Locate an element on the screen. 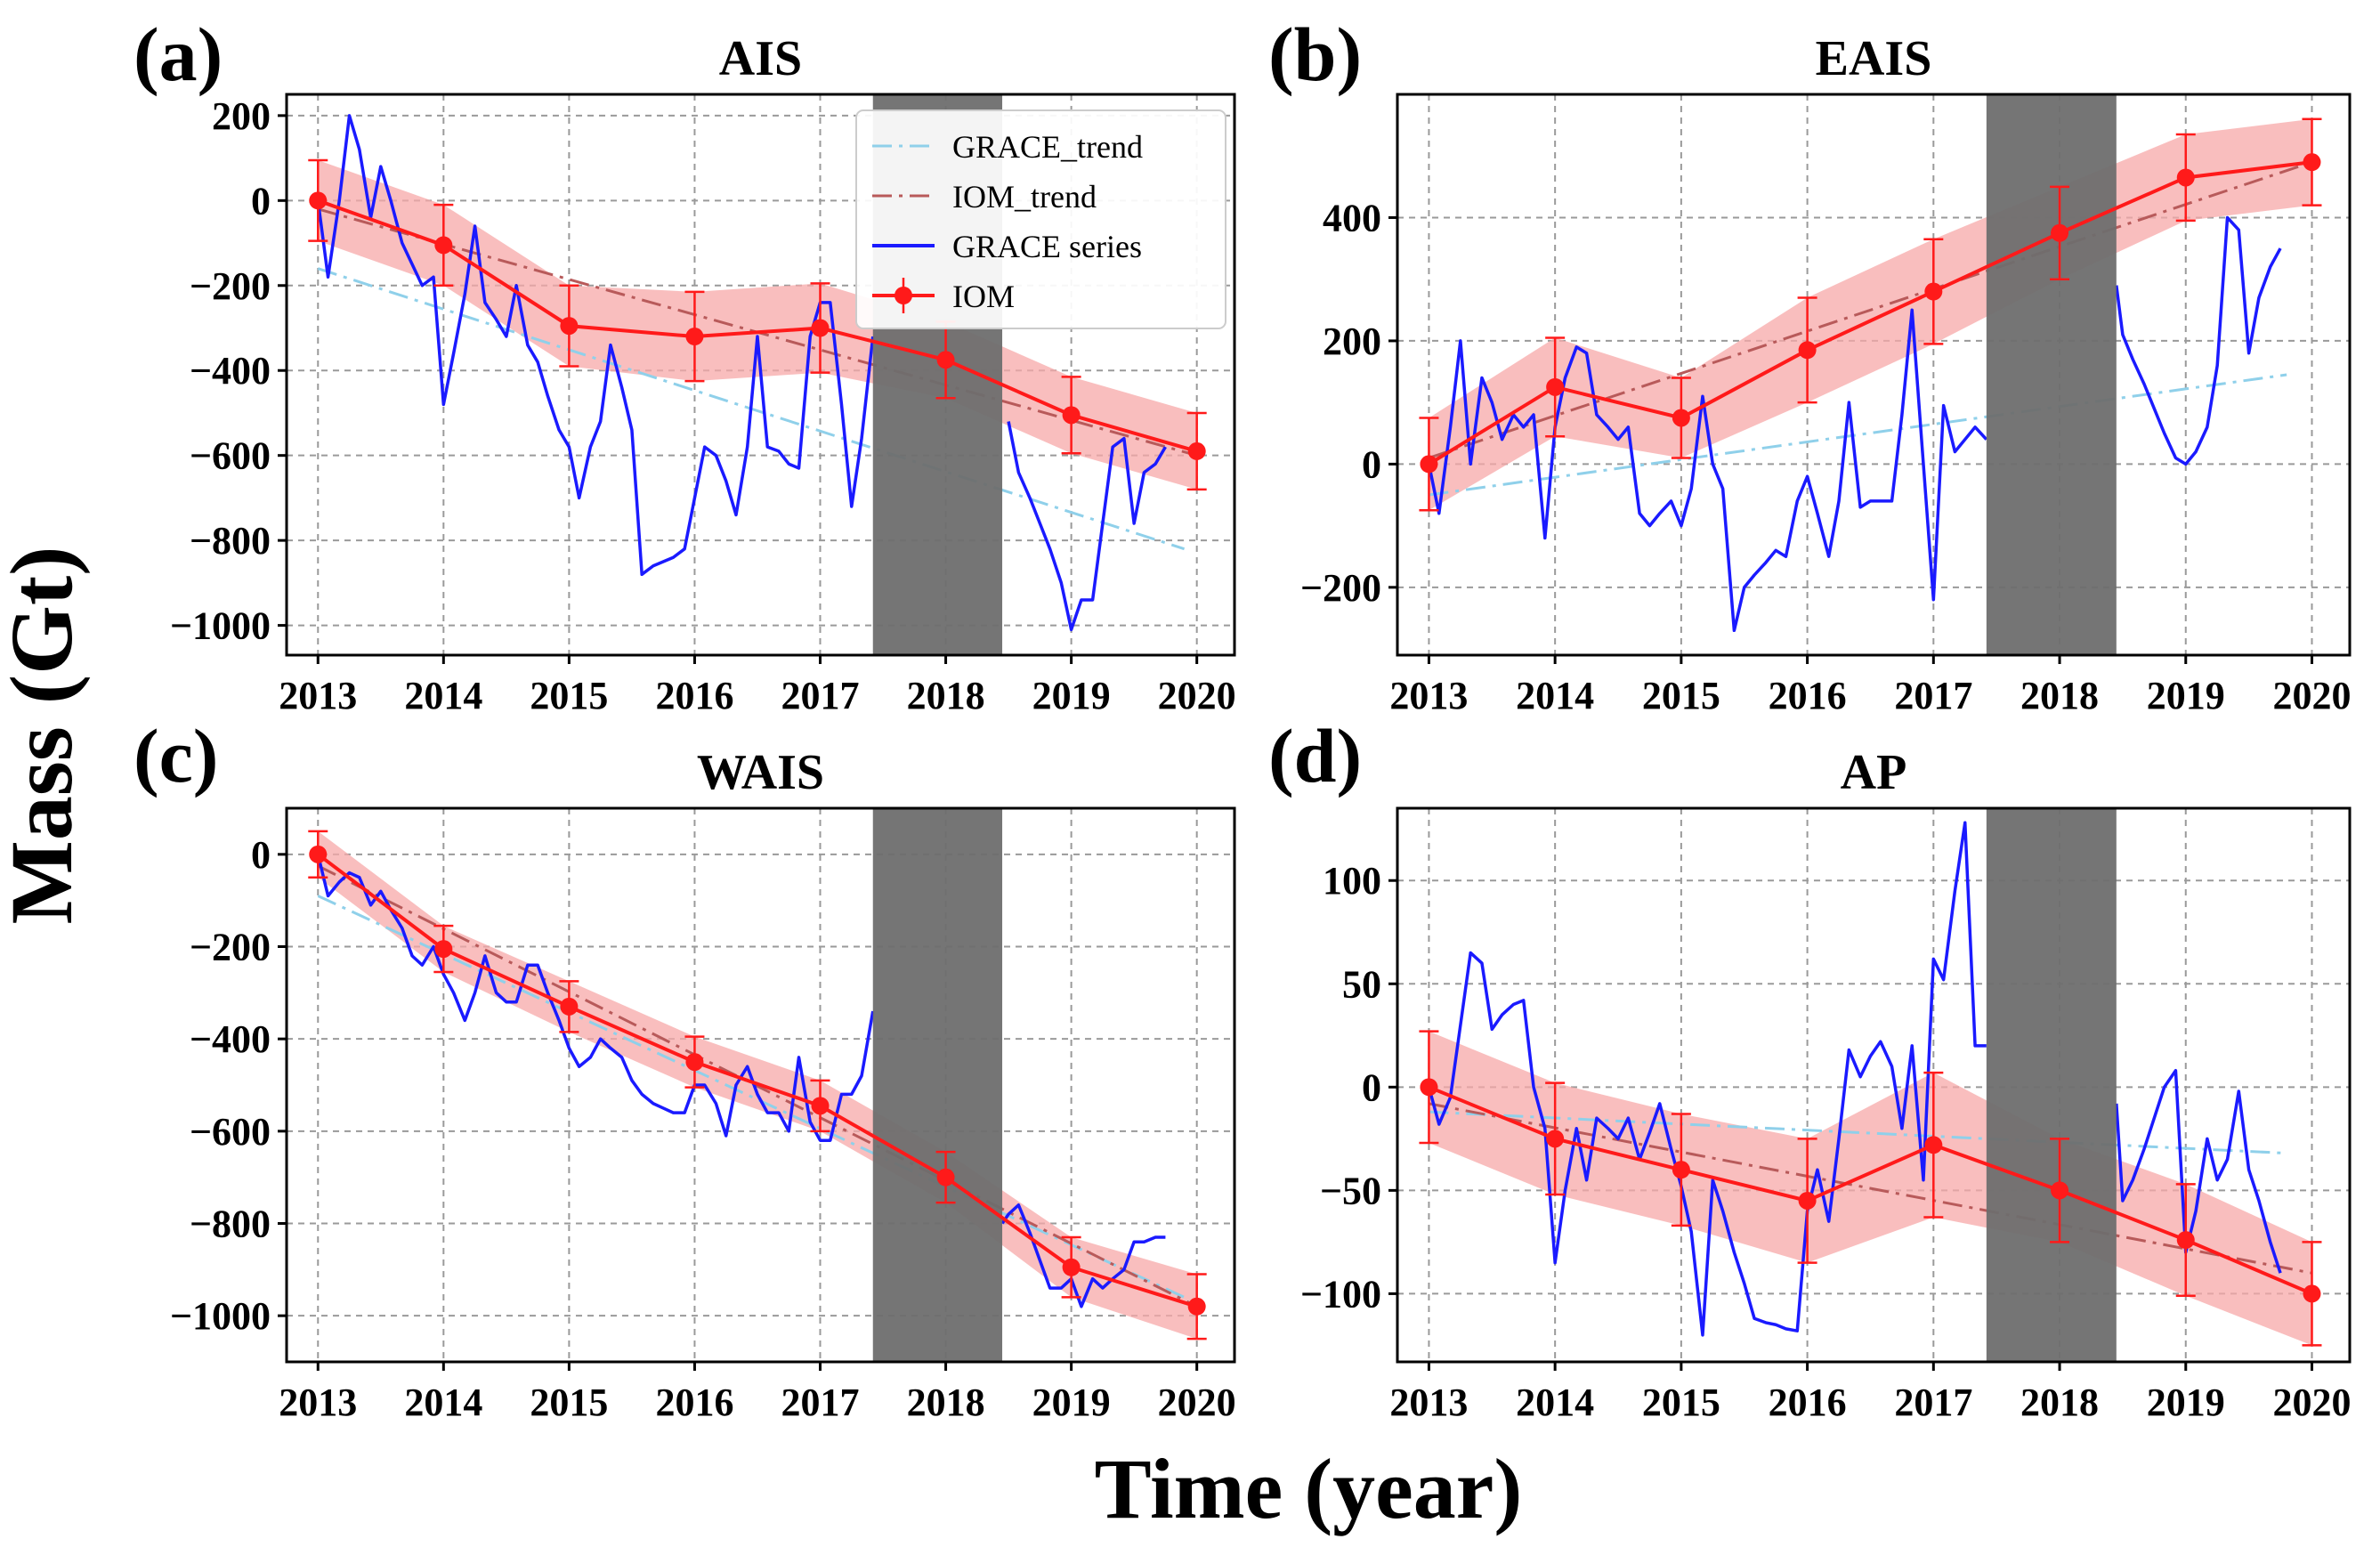 This screenshot has width=2380, height=1547. panel-eais-plot-area is located at coordinates (1871, 374).